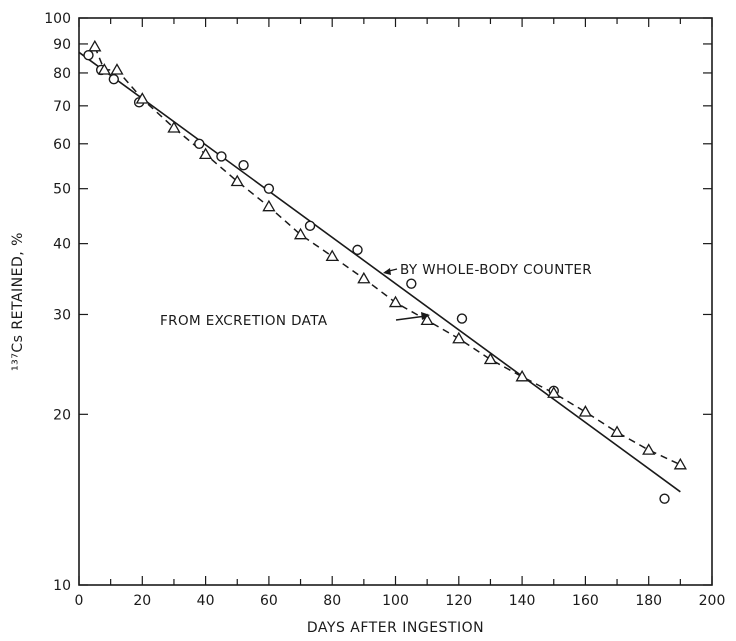 The width and height of the screenshot is (736, 641). What do you see at coordinates (458, 601) in the screenshot?
I see `x-tick-label: 120` at bounding box center [458, 601].